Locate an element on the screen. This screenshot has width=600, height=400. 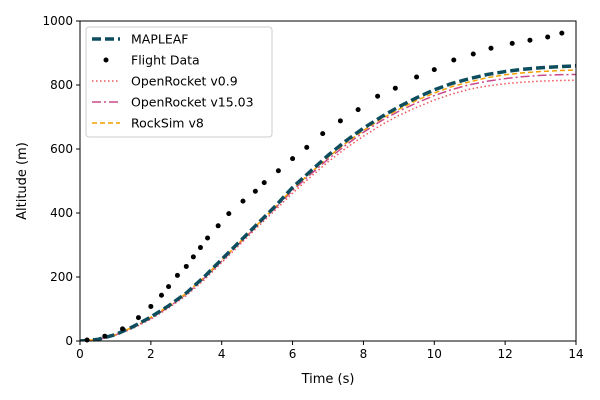
legend-item-openrocket-v0-9: OpenRocket v0.9 is located at coordinates (165, 81).